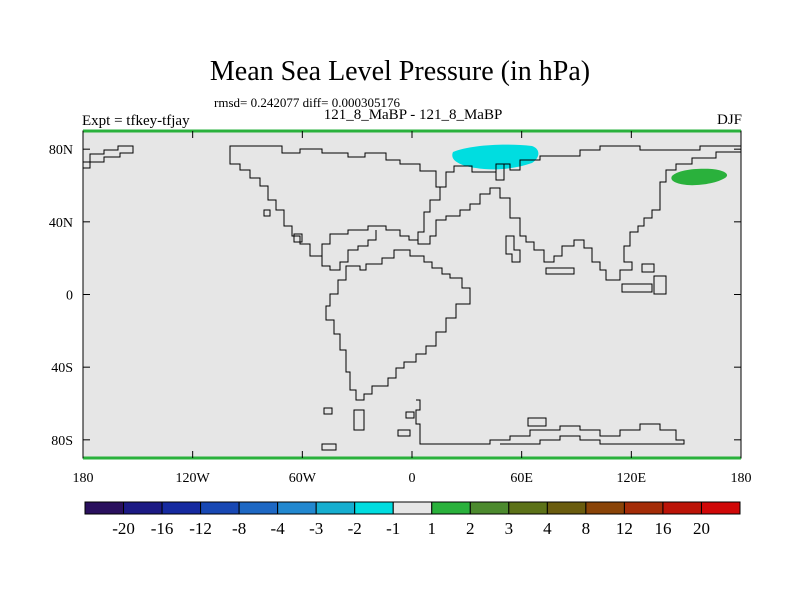 This screenshot has width=800, height=600. What do you see at coordinates (355, 528) in the screenshot?
I see `colorbar-label: -2` at bounding box center [355, 528].